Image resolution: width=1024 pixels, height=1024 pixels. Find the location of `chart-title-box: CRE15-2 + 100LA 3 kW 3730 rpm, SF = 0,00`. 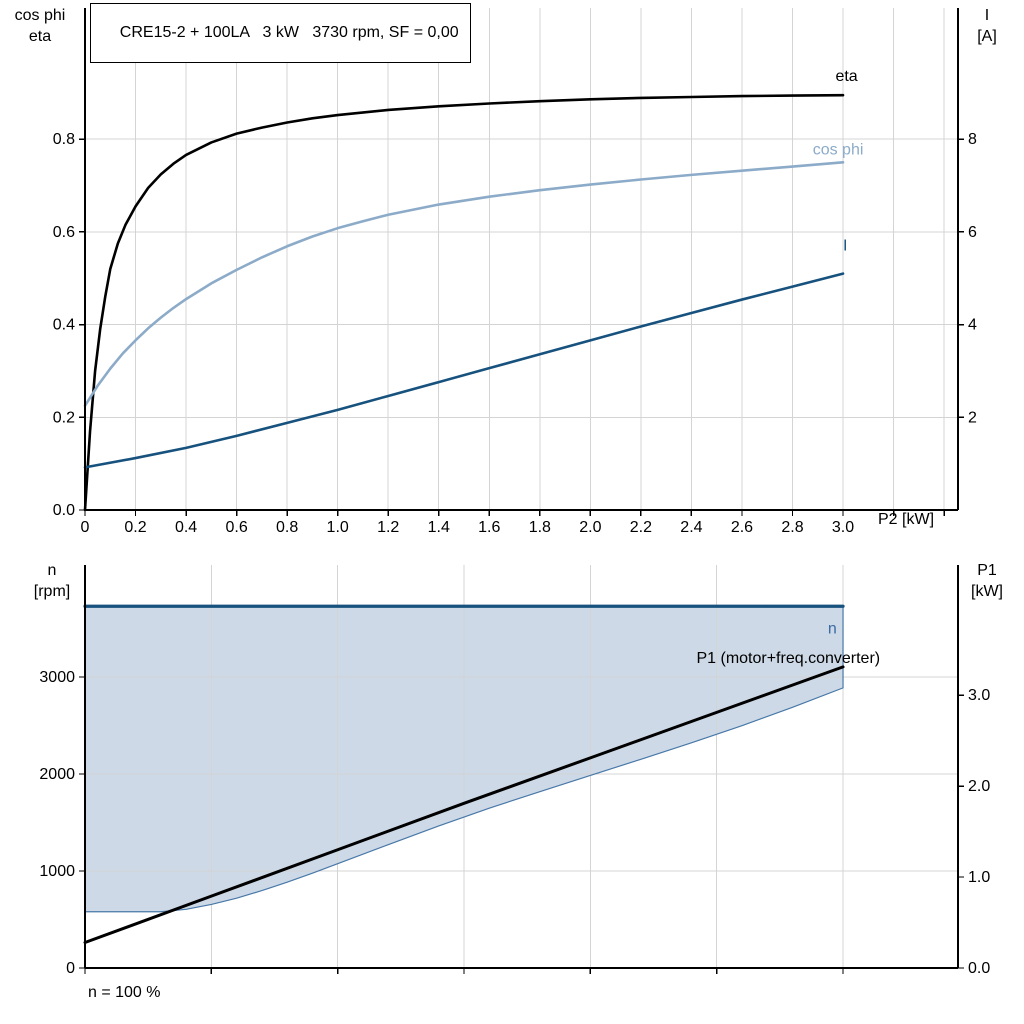

chart-title-box: CRE15-2 + 100LA 3 kW 3730 rpm, SF = 0,00 is located at coordinates (280, 33).